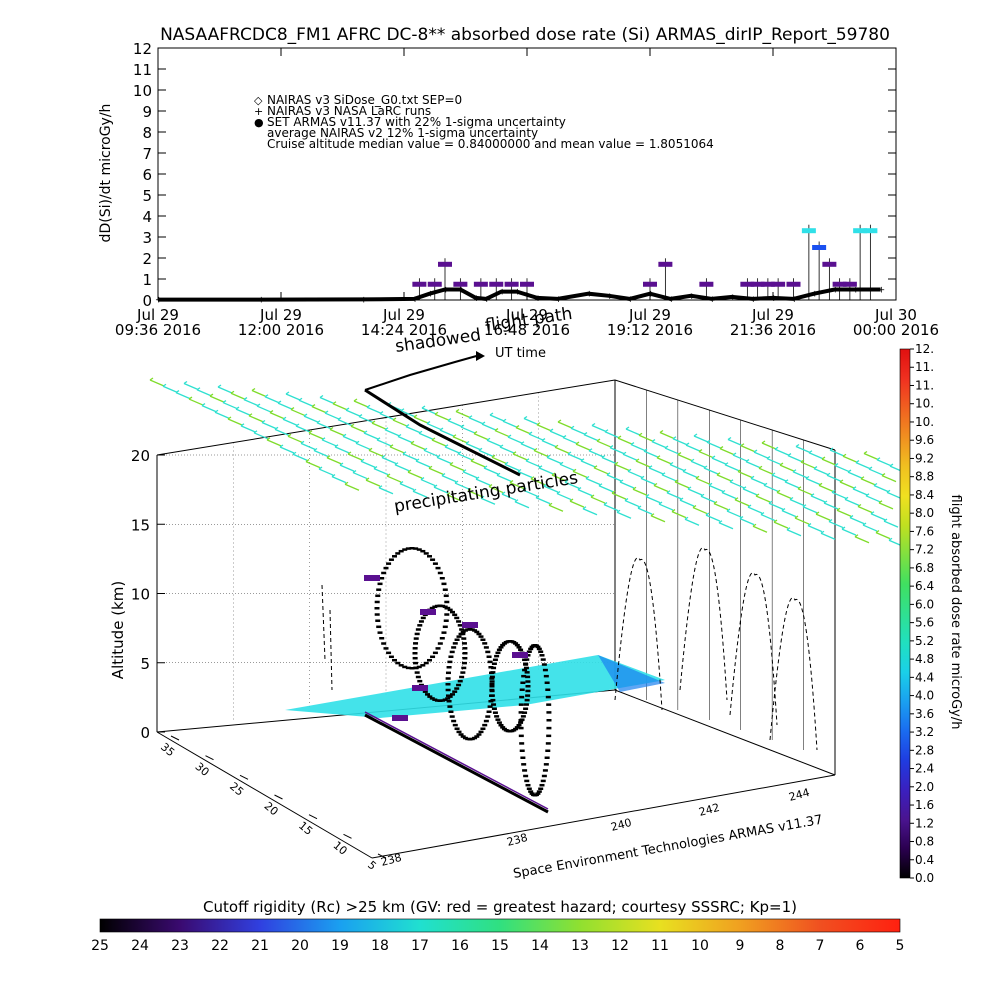  Describe the element at coordinates (271, 808) in the screenshot. I see `latitude-tick-label: 20` at that location.